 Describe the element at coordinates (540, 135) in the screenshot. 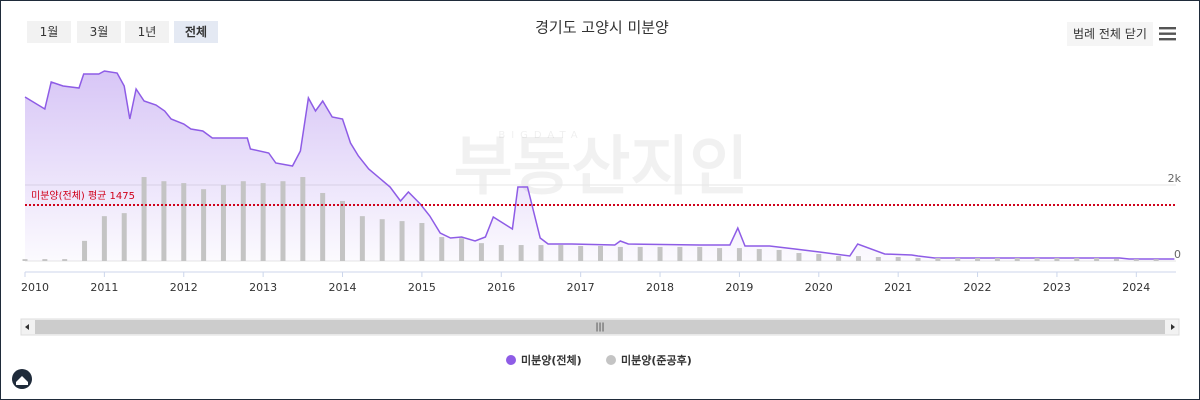

I see `watermark: BIGDATA` at that location.